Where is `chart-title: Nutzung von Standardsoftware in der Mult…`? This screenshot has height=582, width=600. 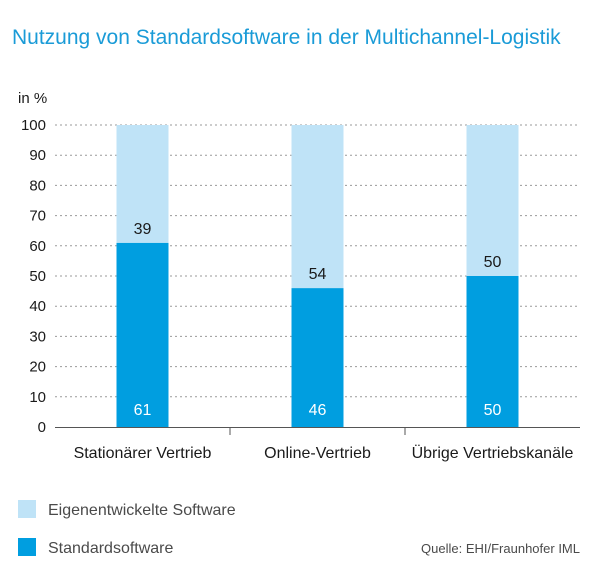
chart-title: Nutzung von Standardsoftware in der Mult… is located at coordinates (286, 37).